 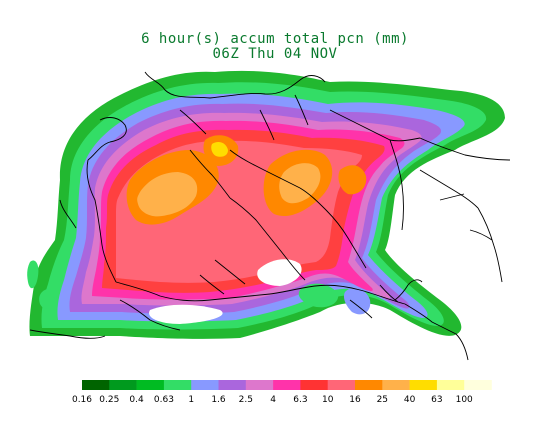 What do you see at coordinates (167, 194) in the screenshot?
I see `precip-core-light-orange-west` at bounding box center [167, 194].